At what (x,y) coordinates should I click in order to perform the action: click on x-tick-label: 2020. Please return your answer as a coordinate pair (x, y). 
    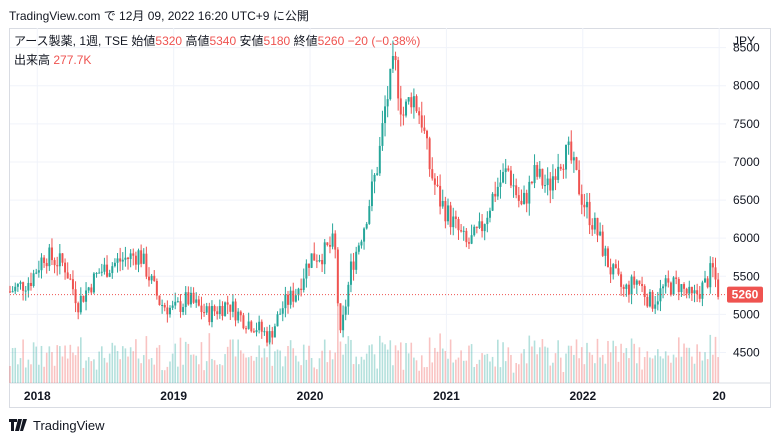
    Looking at the image, I should click on (310, 396).